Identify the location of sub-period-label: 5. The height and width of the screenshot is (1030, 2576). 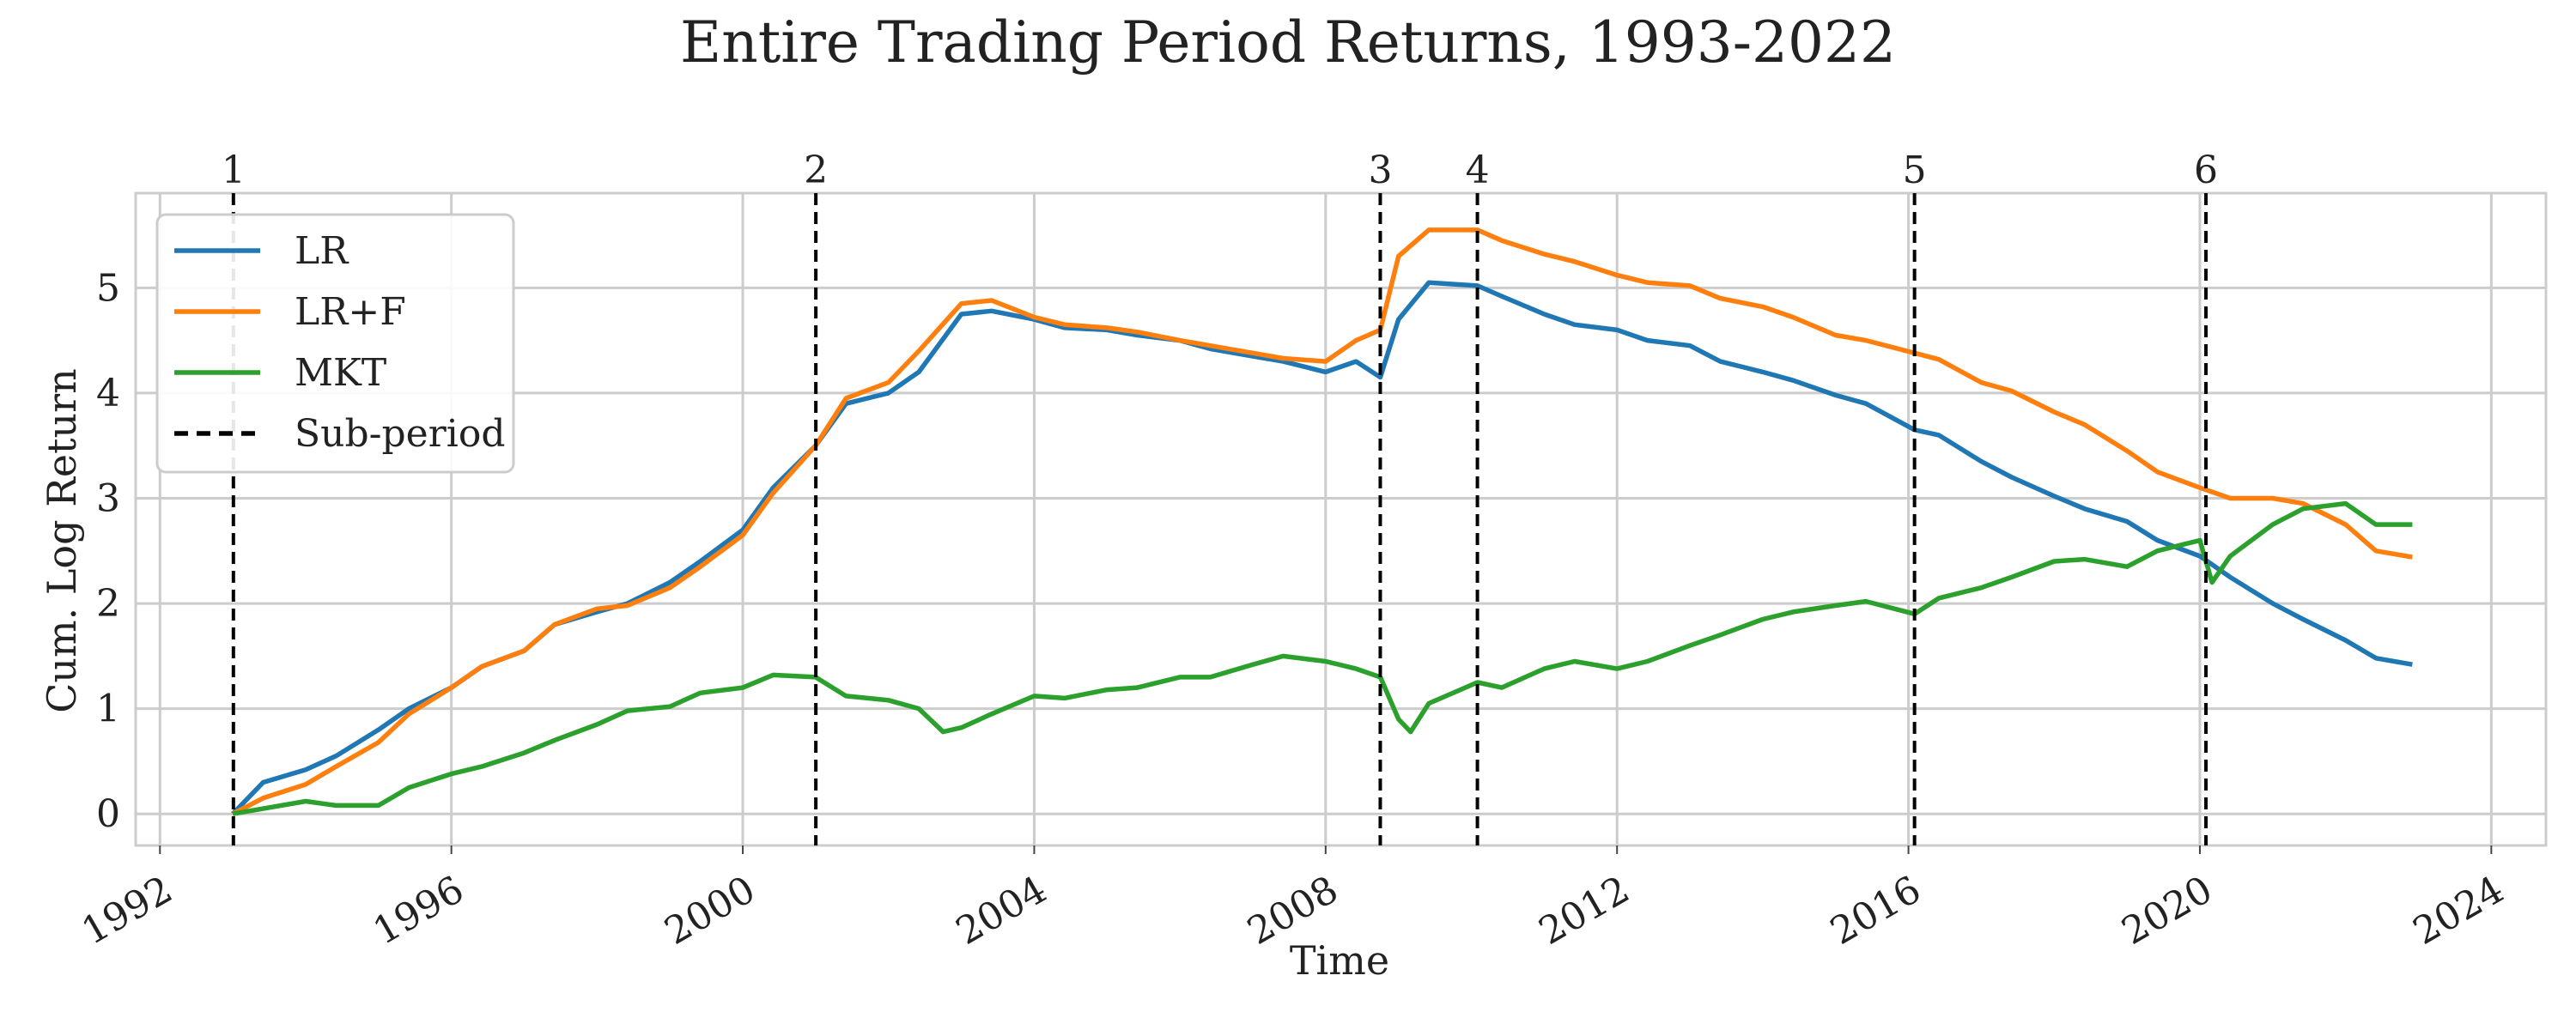
(1915, 170).